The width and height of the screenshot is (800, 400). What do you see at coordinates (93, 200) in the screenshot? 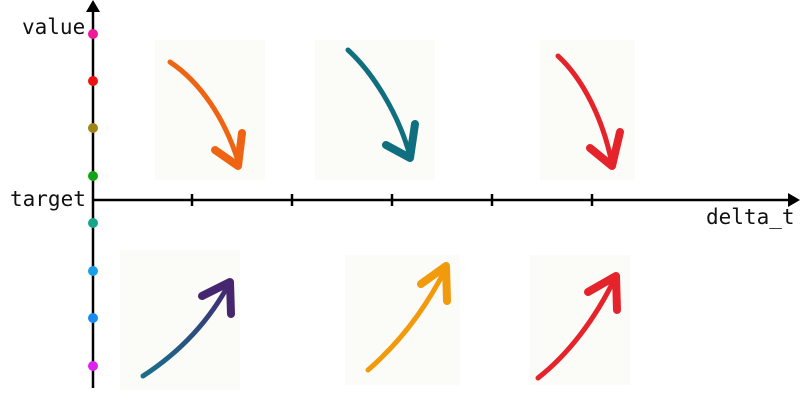
I see `y-axis-dots` at bounding box center [93, 200].